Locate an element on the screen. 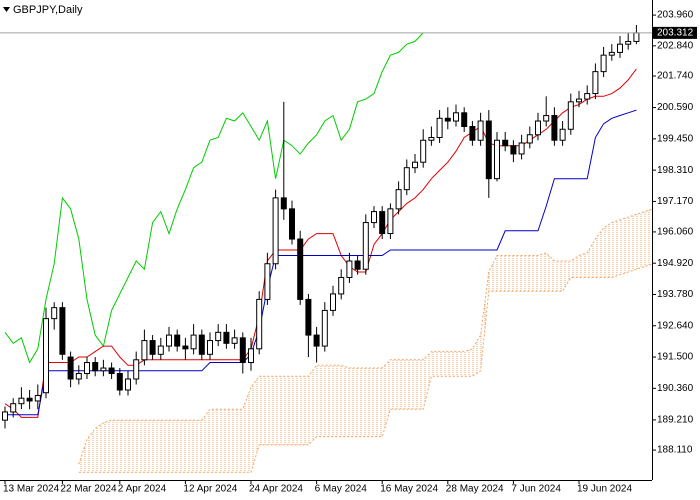 The width and height of the screenshot is (700, 500). x-tick-label: 2 Apr 2024 is located at coordinates (142, 489).